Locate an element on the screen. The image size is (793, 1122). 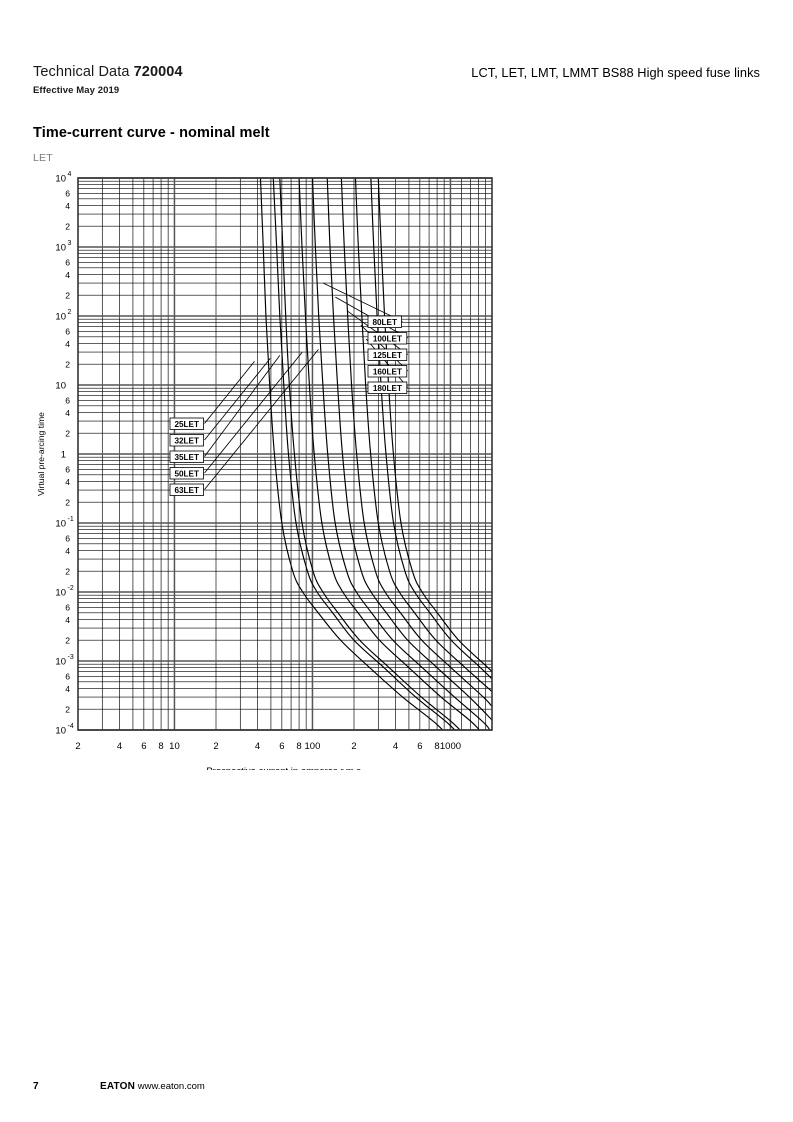
callout-label-80LET: 80LET is located at coordinates (384, 322).